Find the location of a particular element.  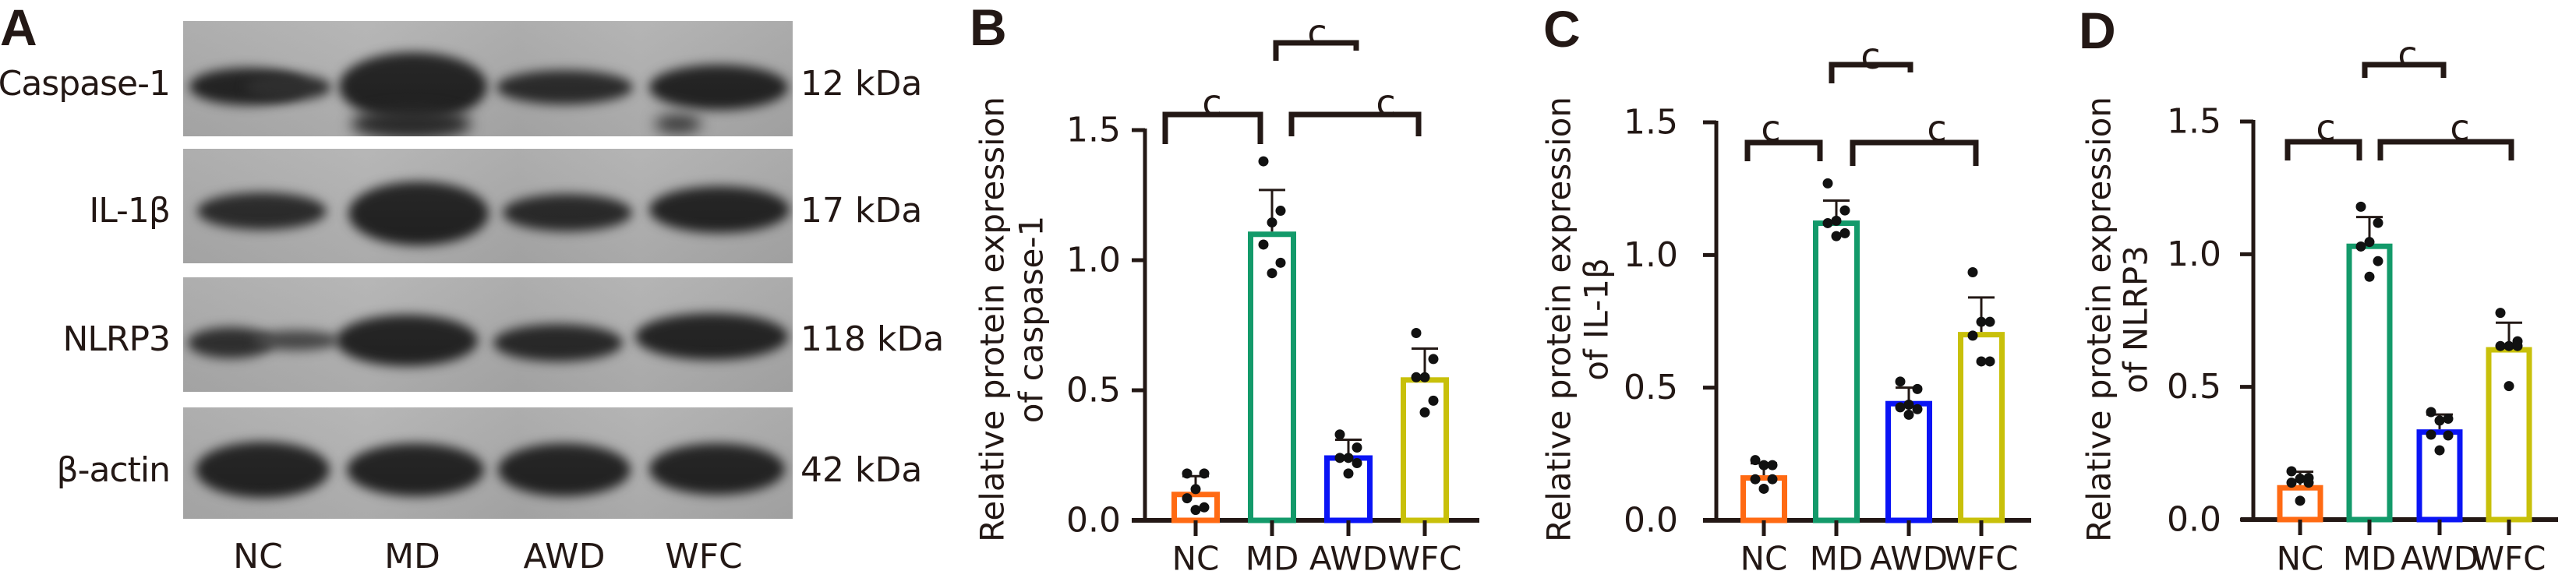

bar-wfc is located at coordinates (2509, 435).